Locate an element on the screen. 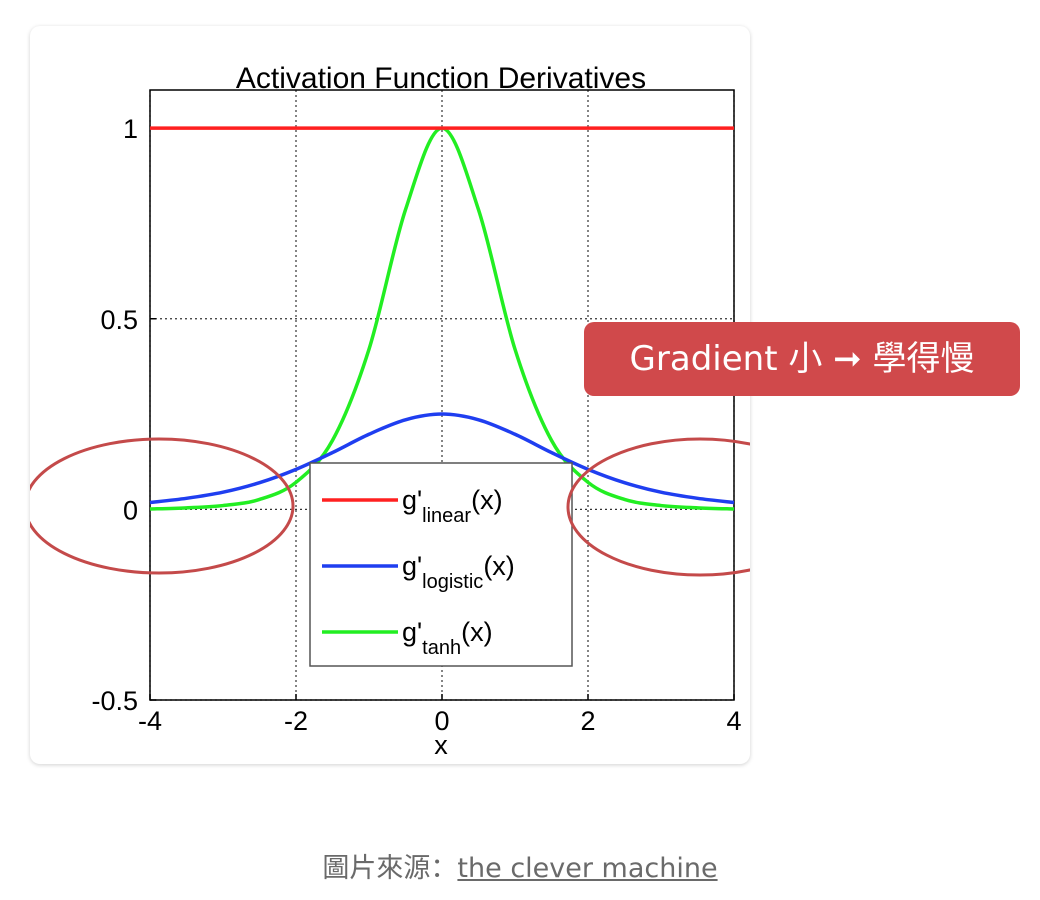 The width and height of the screenshot is (1040, 900). image-caption: 圖片來源：the clever machine is located at coordinates (520, 865).